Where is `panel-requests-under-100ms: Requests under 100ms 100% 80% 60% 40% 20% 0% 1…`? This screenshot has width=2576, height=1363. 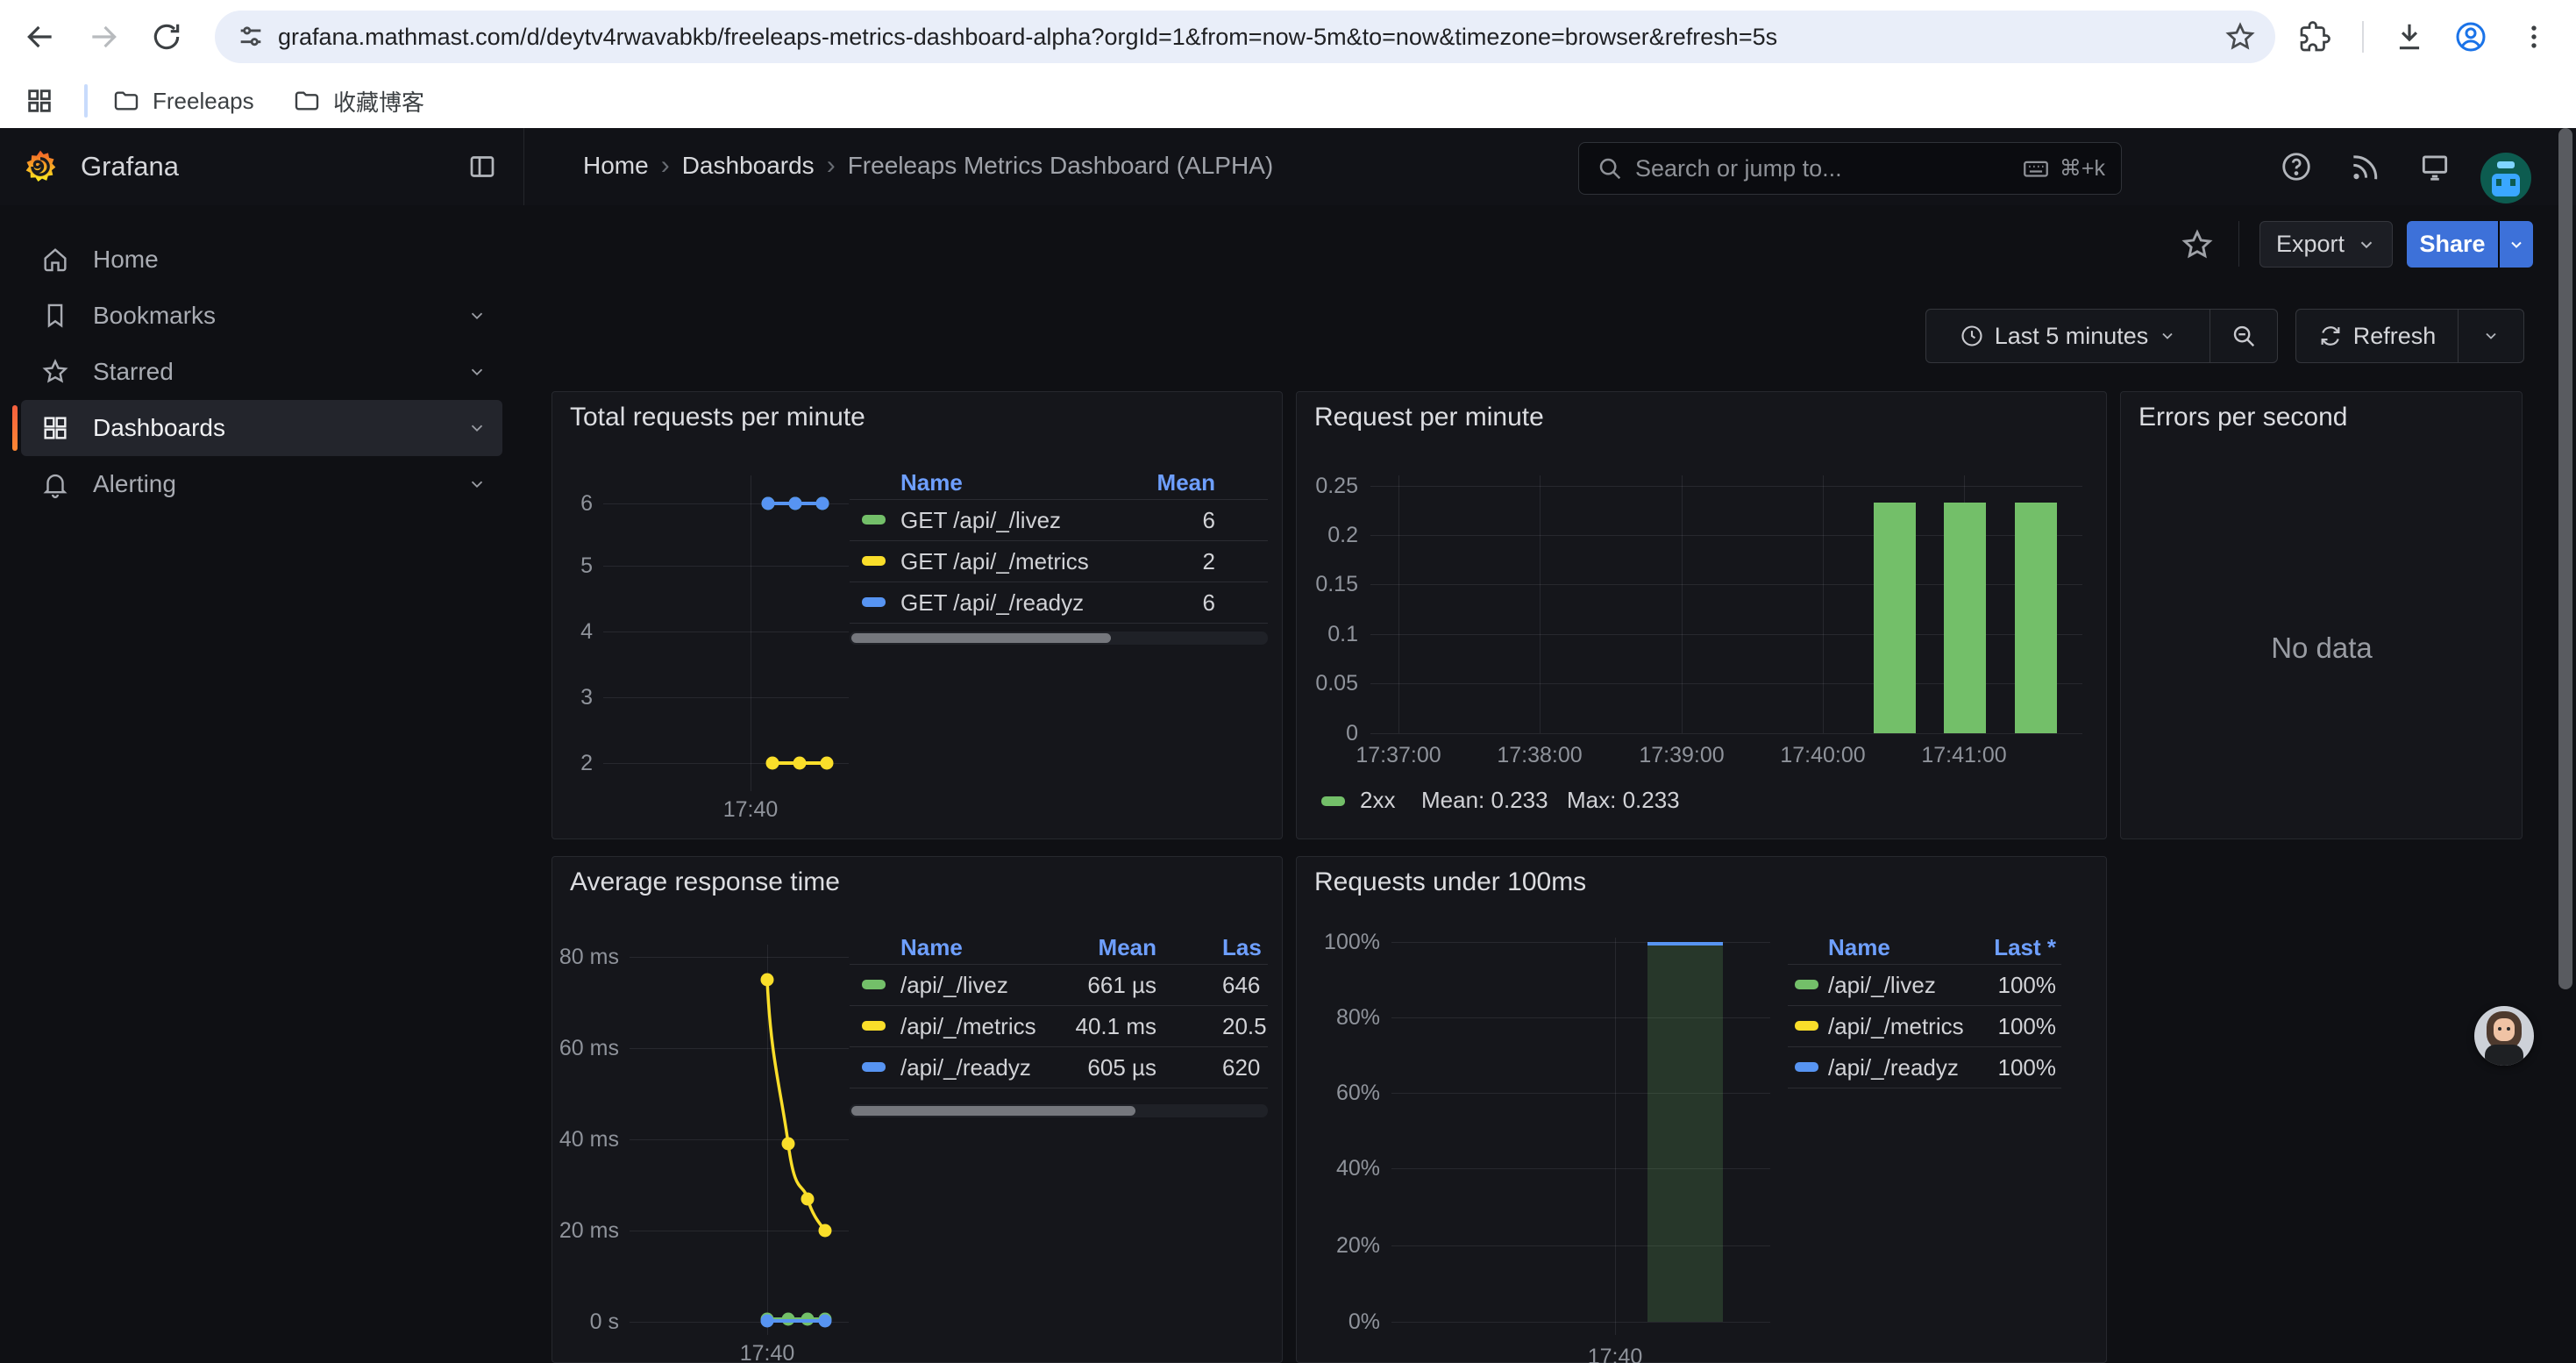 panel-requests-under-100ms: Requests under 100ms 100% 80% 60% 40% 20% 0% 1… is located at coordinates (1701, 1109).